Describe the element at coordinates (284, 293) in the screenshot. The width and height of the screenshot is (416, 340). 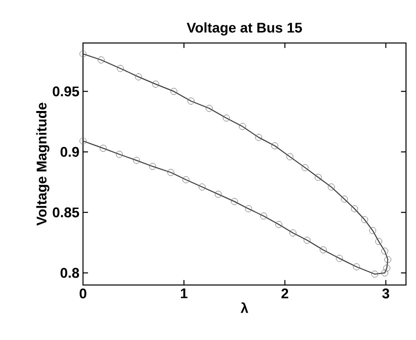
I see `x-tick-label: 2` at that location.